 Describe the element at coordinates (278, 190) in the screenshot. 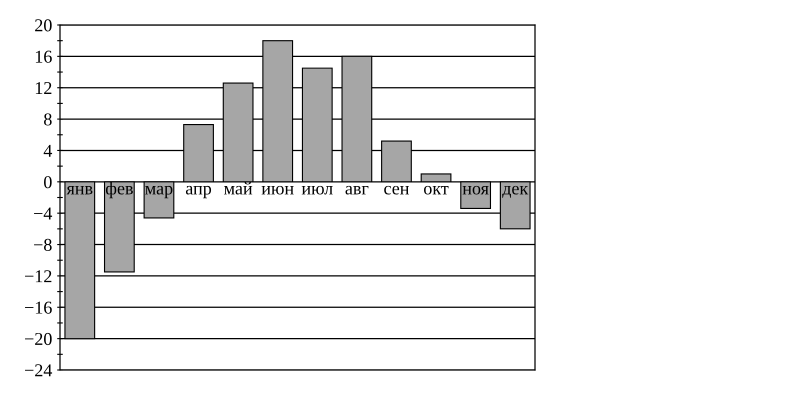

I see `x-tick-label: июн` at that location.